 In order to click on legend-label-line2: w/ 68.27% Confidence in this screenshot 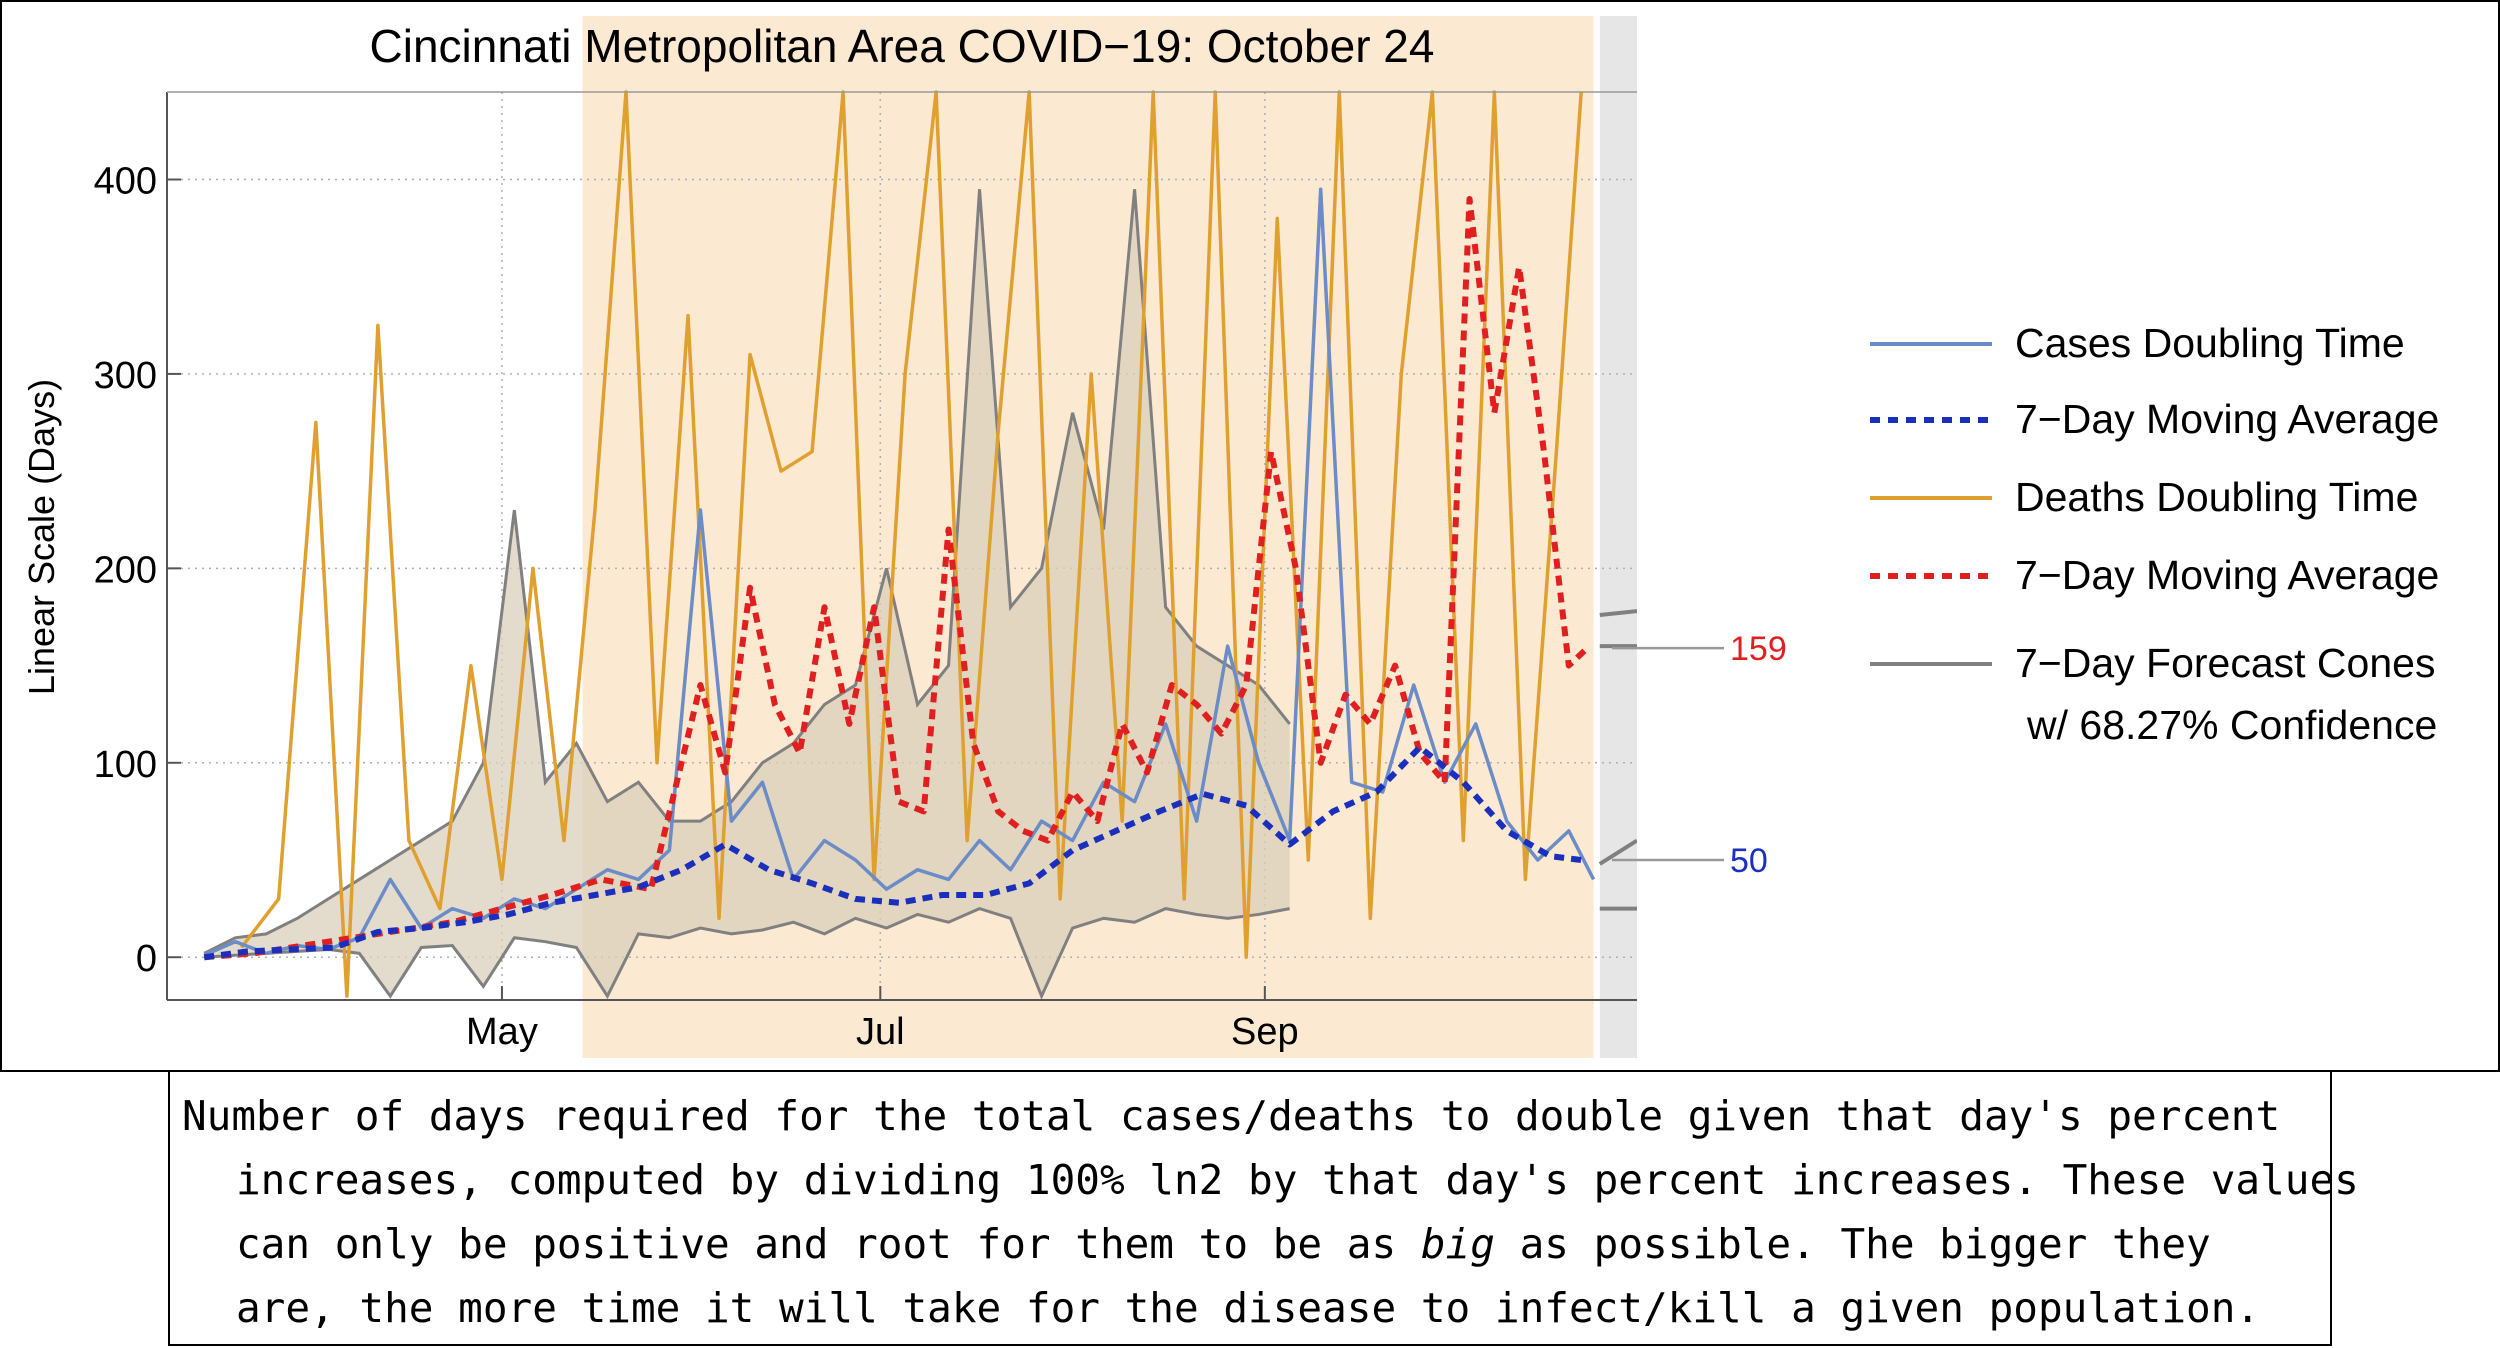, I will do `click(2231, 725)`.